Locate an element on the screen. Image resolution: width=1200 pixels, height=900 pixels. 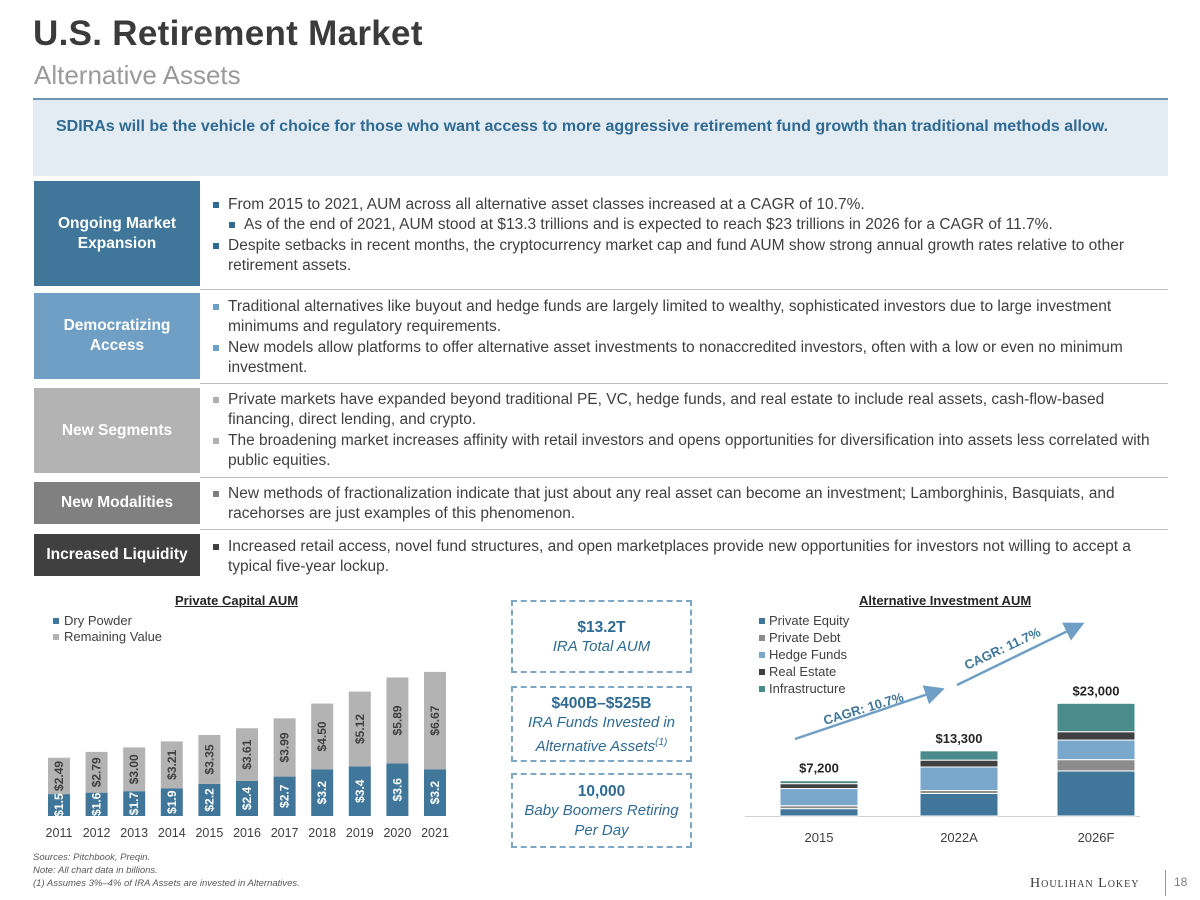
legend-label: Hedge Funds is located at coordinates (808, 654).